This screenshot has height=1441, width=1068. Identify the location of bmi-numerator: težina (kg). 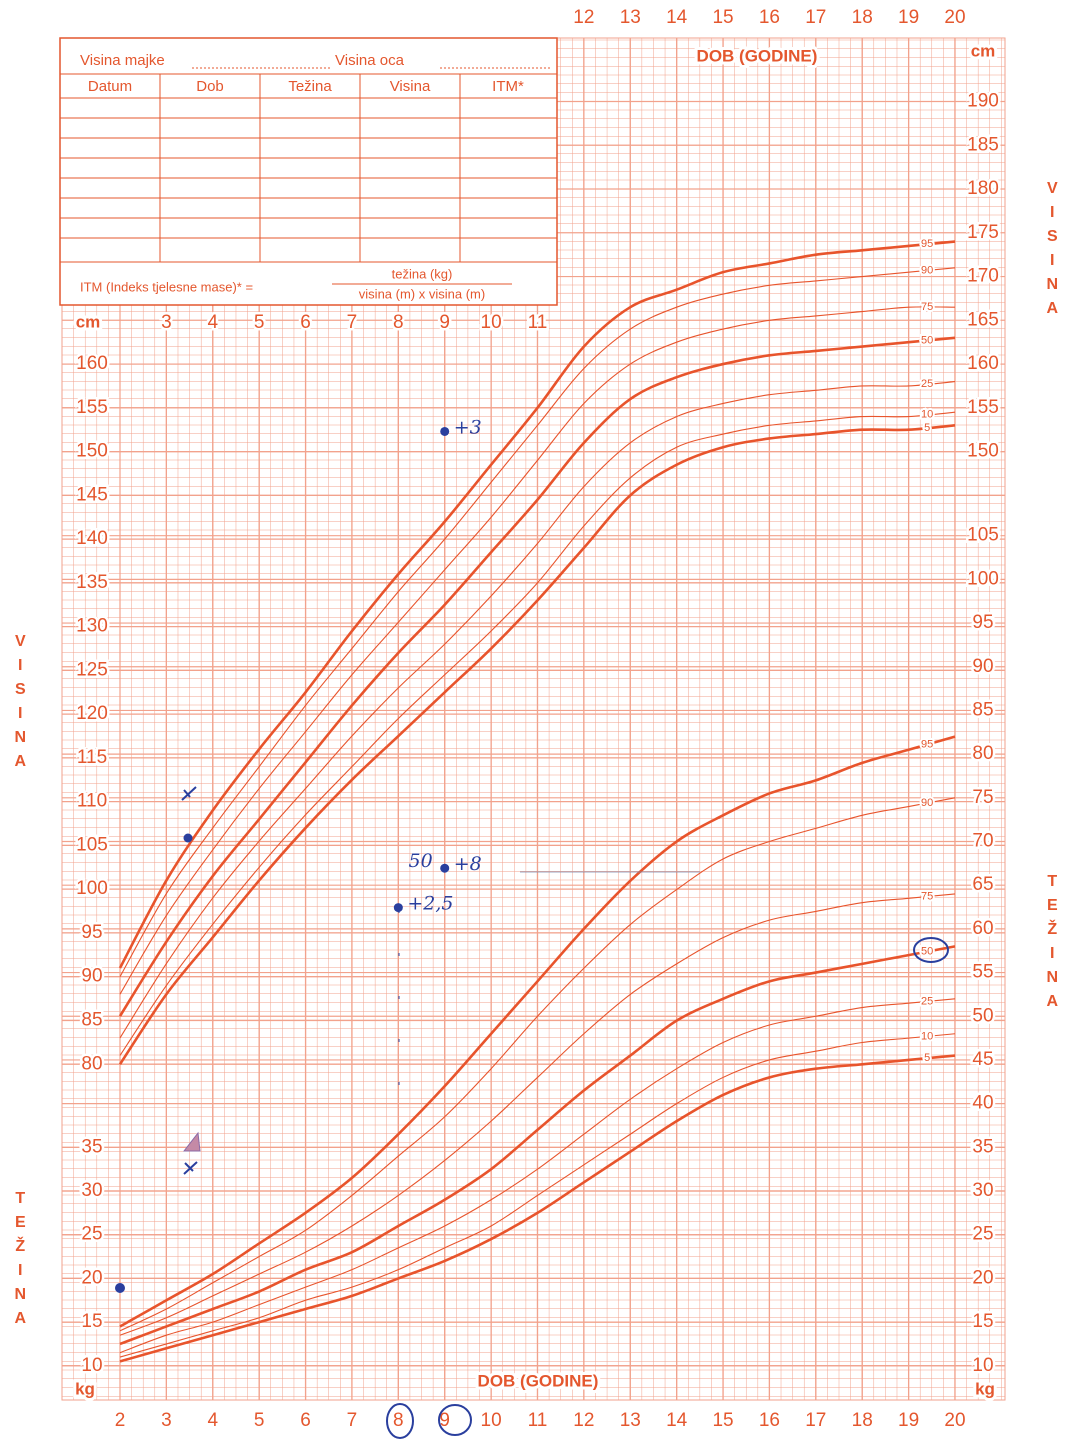
(422, 273).